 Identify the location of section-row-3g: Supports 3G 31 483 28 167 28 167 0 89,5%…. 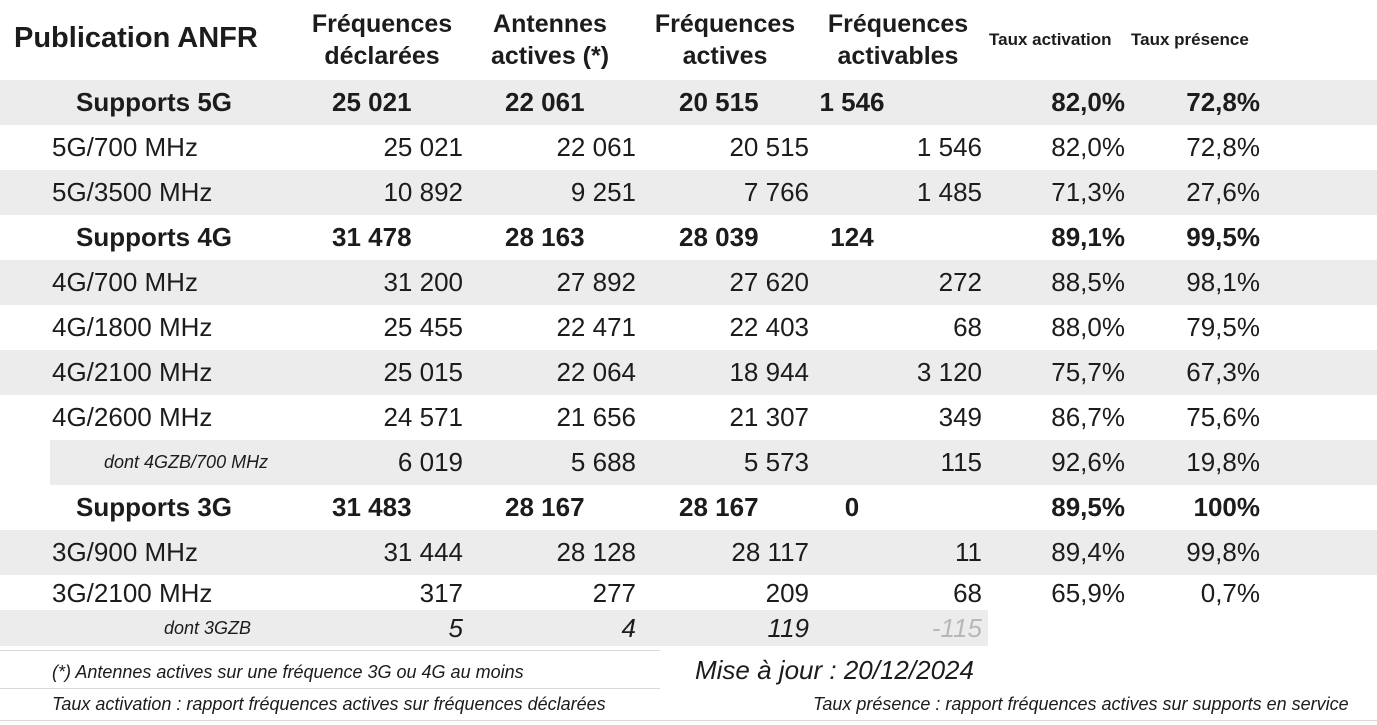
(688, 507).